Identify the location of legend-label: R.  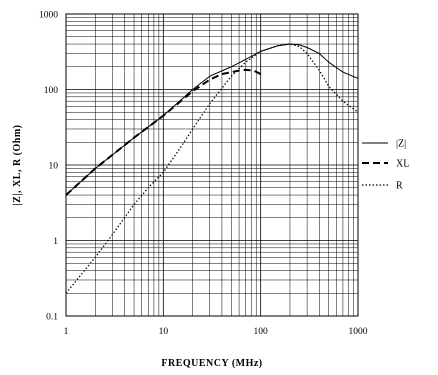
(399, 186).